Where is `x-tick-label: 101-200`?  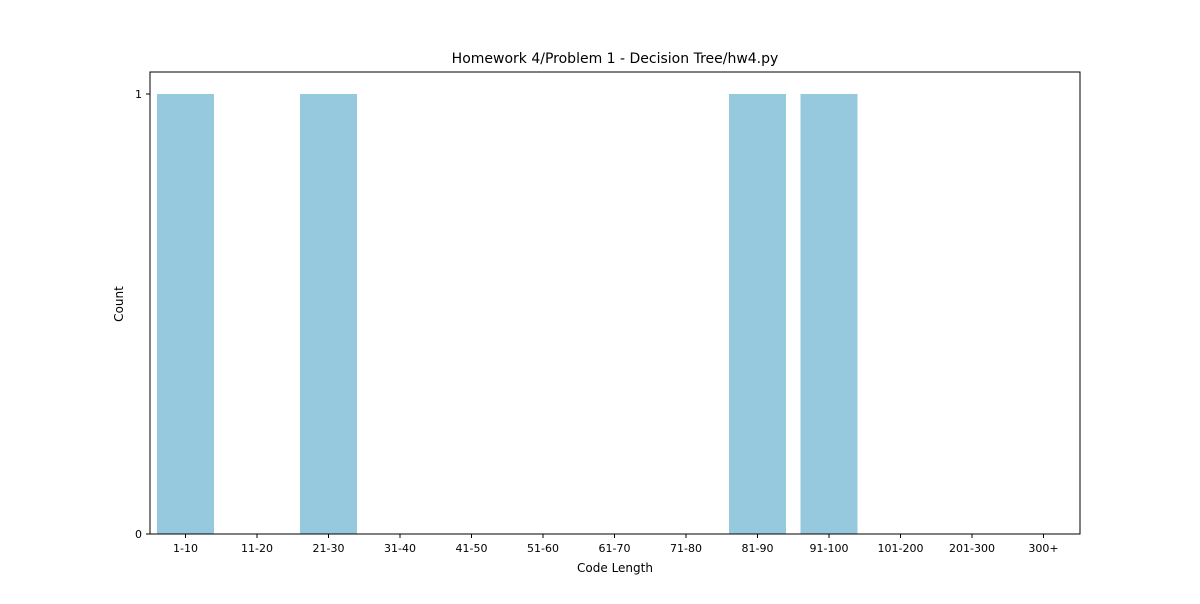 x-tick-label: 101-200 is located at coordinates (901, 548).